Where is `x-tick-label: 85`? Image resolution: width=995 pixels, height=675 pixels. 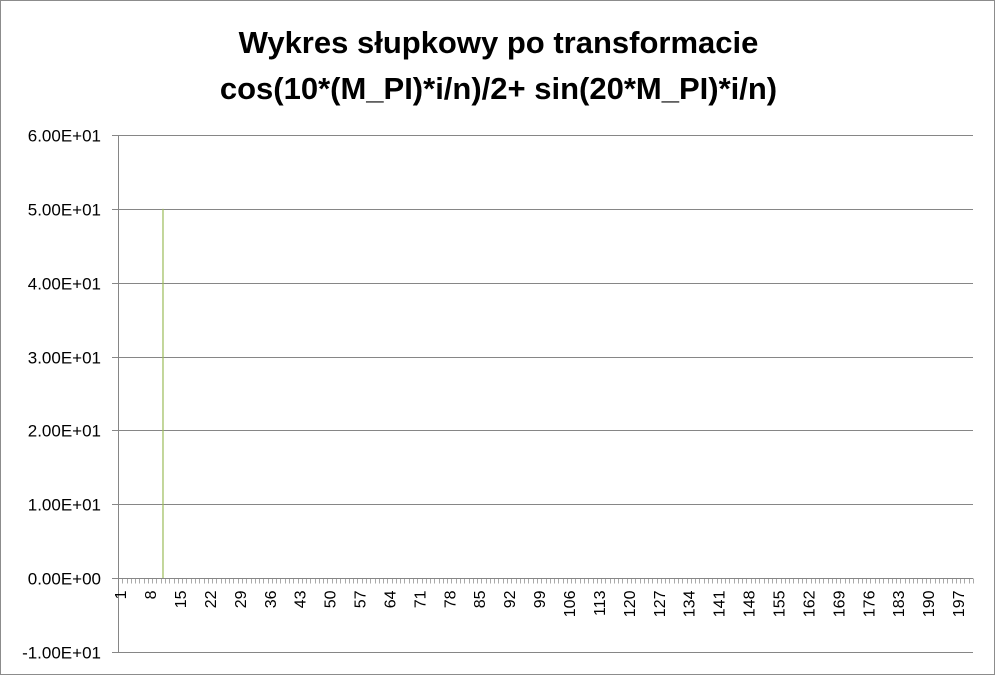 x-tick-label: 85 is located at coordinates (480, 599).